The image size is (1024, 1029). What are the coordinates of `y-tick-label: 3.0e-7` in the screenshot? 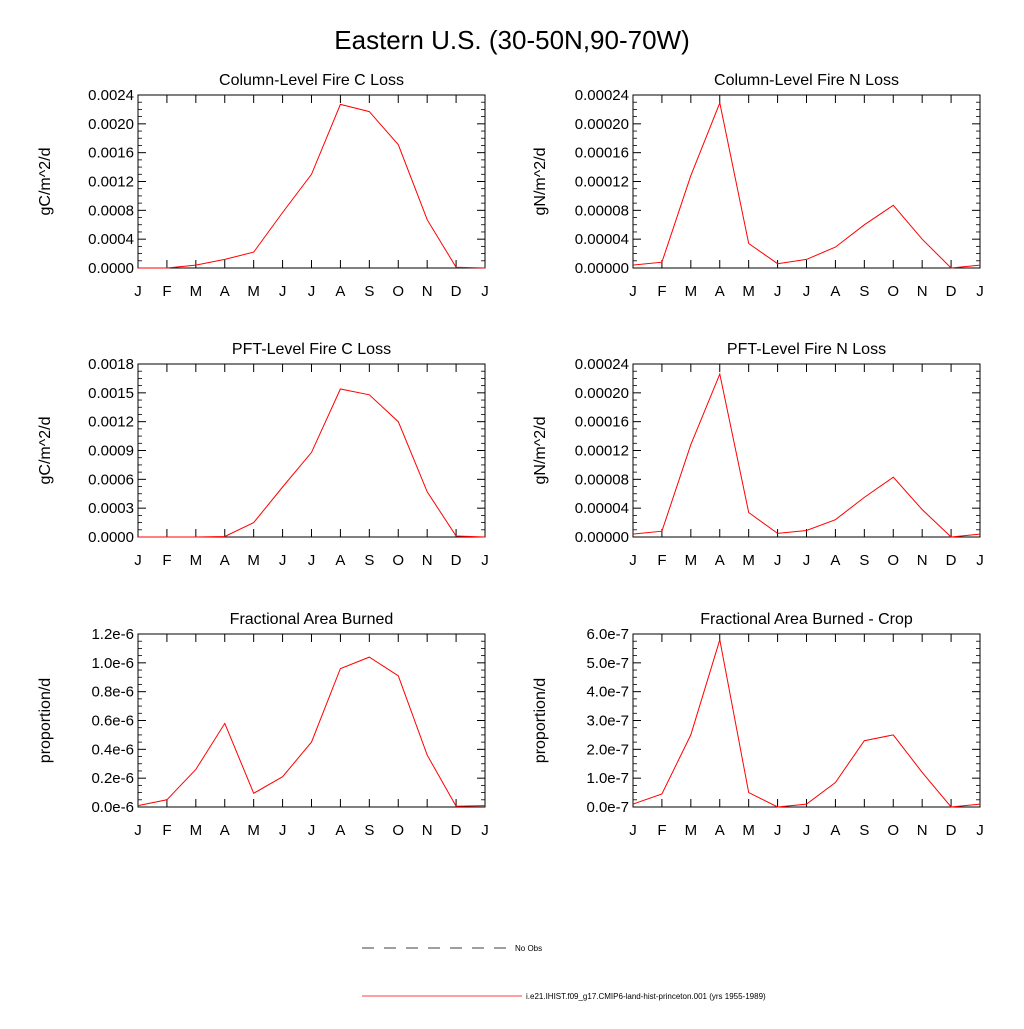 It's located at (607, 721).